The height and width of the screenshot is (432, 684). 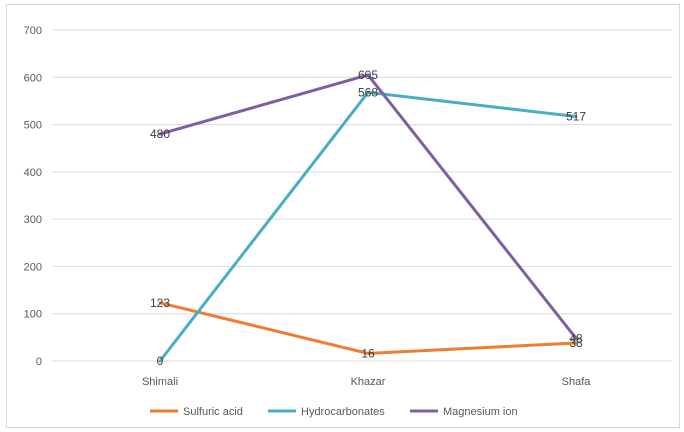 What do you see at coordinates (33, 78) in the screenshot?
I see `y-tick-label: 600` at bounding box center [33, 78].